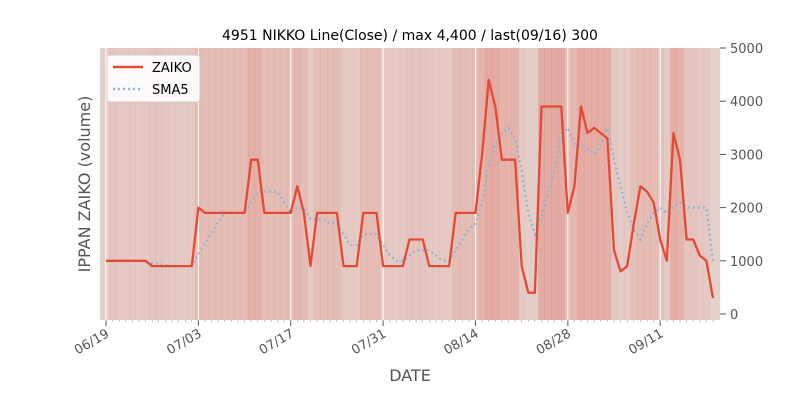 This screenshot has height=400, width=800. I want to click on y-axis-label: IPPAN ZAIKO (volume), so click(84, 184).